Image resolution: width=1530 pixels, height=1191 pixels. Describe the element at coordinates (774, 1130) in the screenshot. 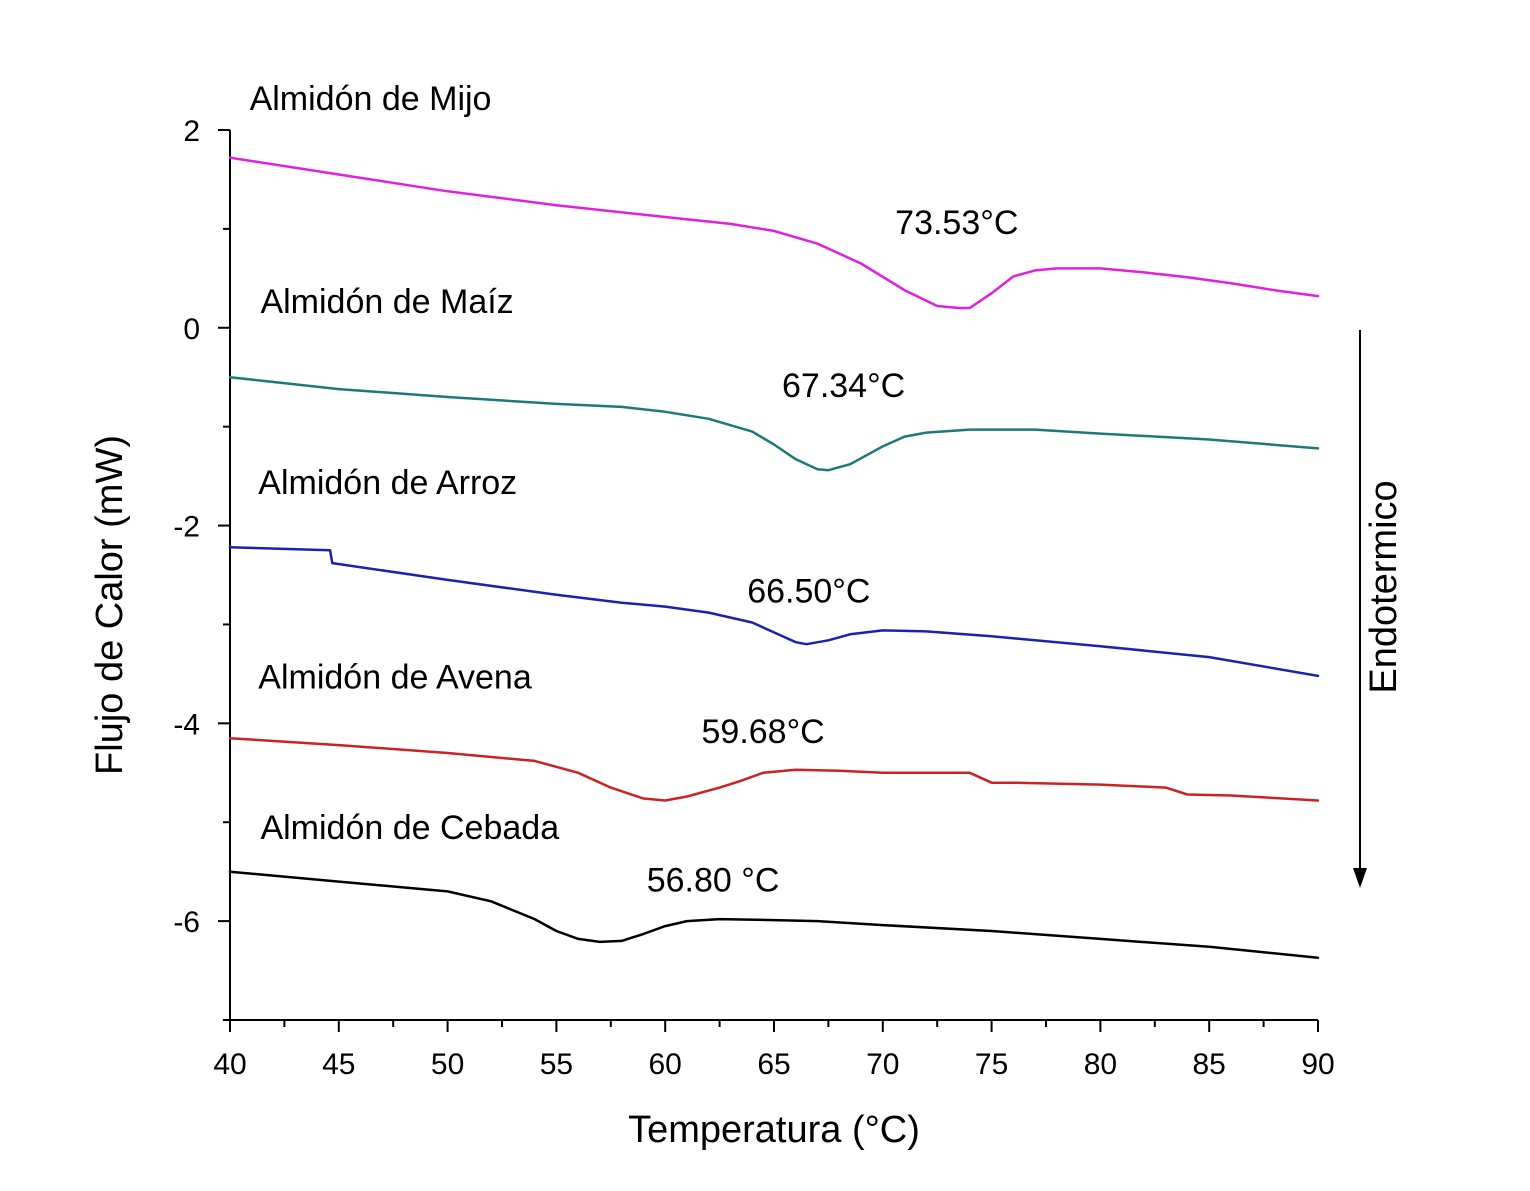

I see `x-axis-title: Temperatura (°C)` at that location.